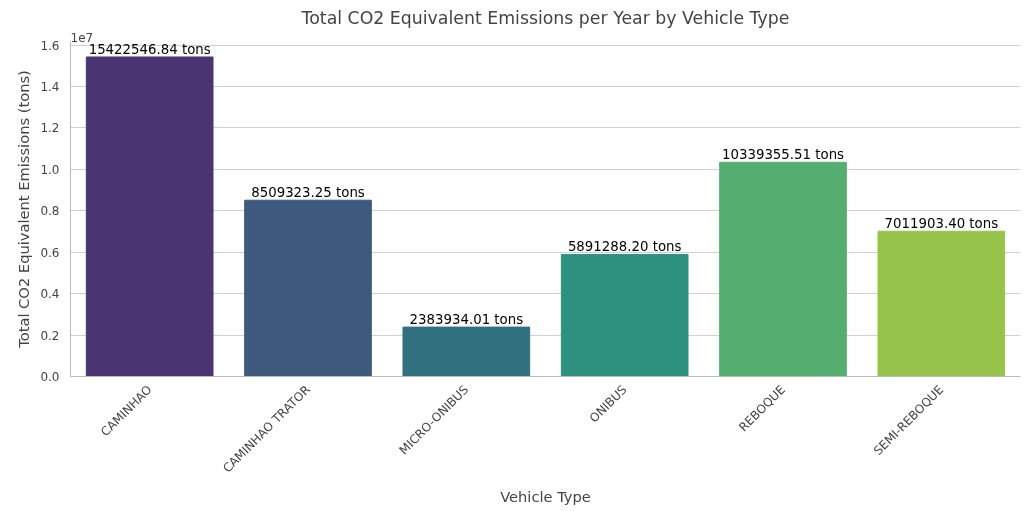  I want to click on y-tick-label: 1.0, so click(50, 169).